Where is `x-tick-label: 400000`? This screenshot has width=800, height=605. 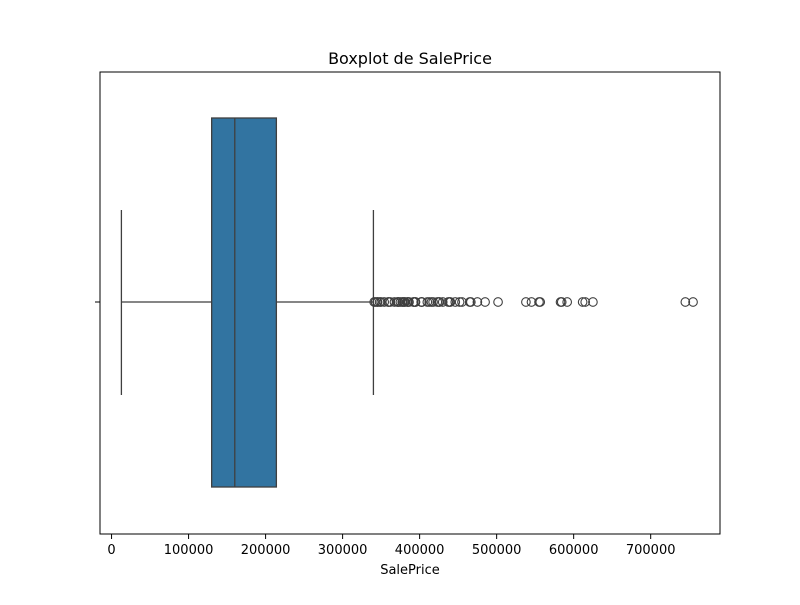 x-tick-label: 400000 is located at coordinates (420, 550).